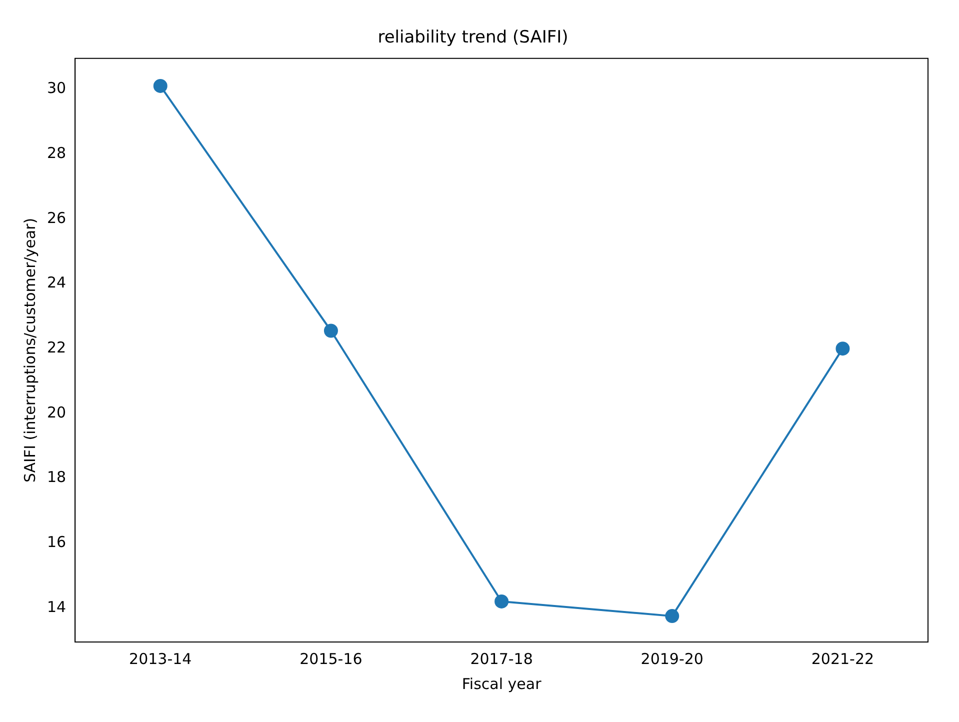 The image size is (959, 722). Describe the element at coordinates (672, 659) in the screenshot. I see `x-tick-label: 2019-20` at that location.